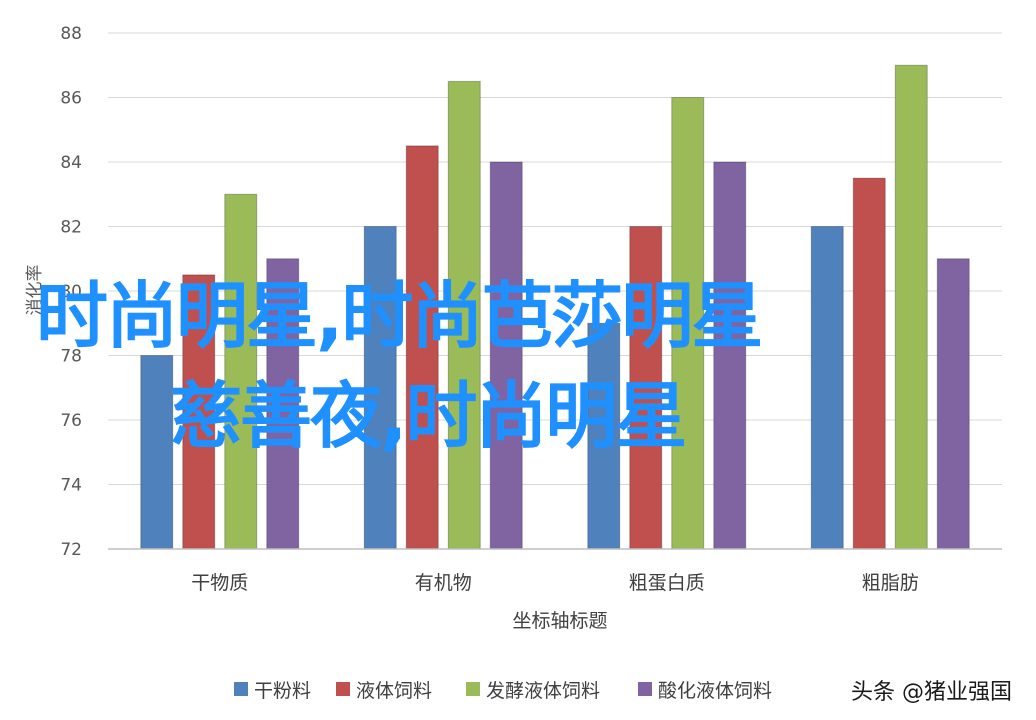 The width and height of the screenshot is (1036, 720). What do you see at coordinates (71, 421) in the screenshot?
I see `y-tick-label: 76` at bounding box center [71, 421].